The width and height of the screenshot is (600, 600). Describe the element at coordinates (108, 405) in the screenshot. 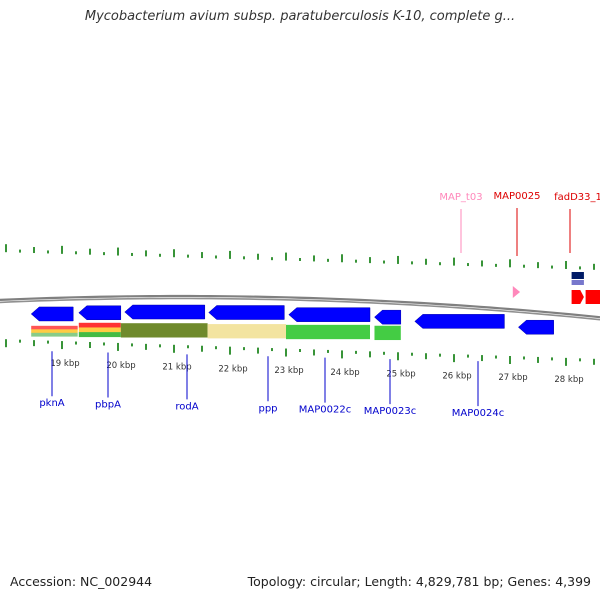

I see `gene-label-pbpa: pbpA` at that location.